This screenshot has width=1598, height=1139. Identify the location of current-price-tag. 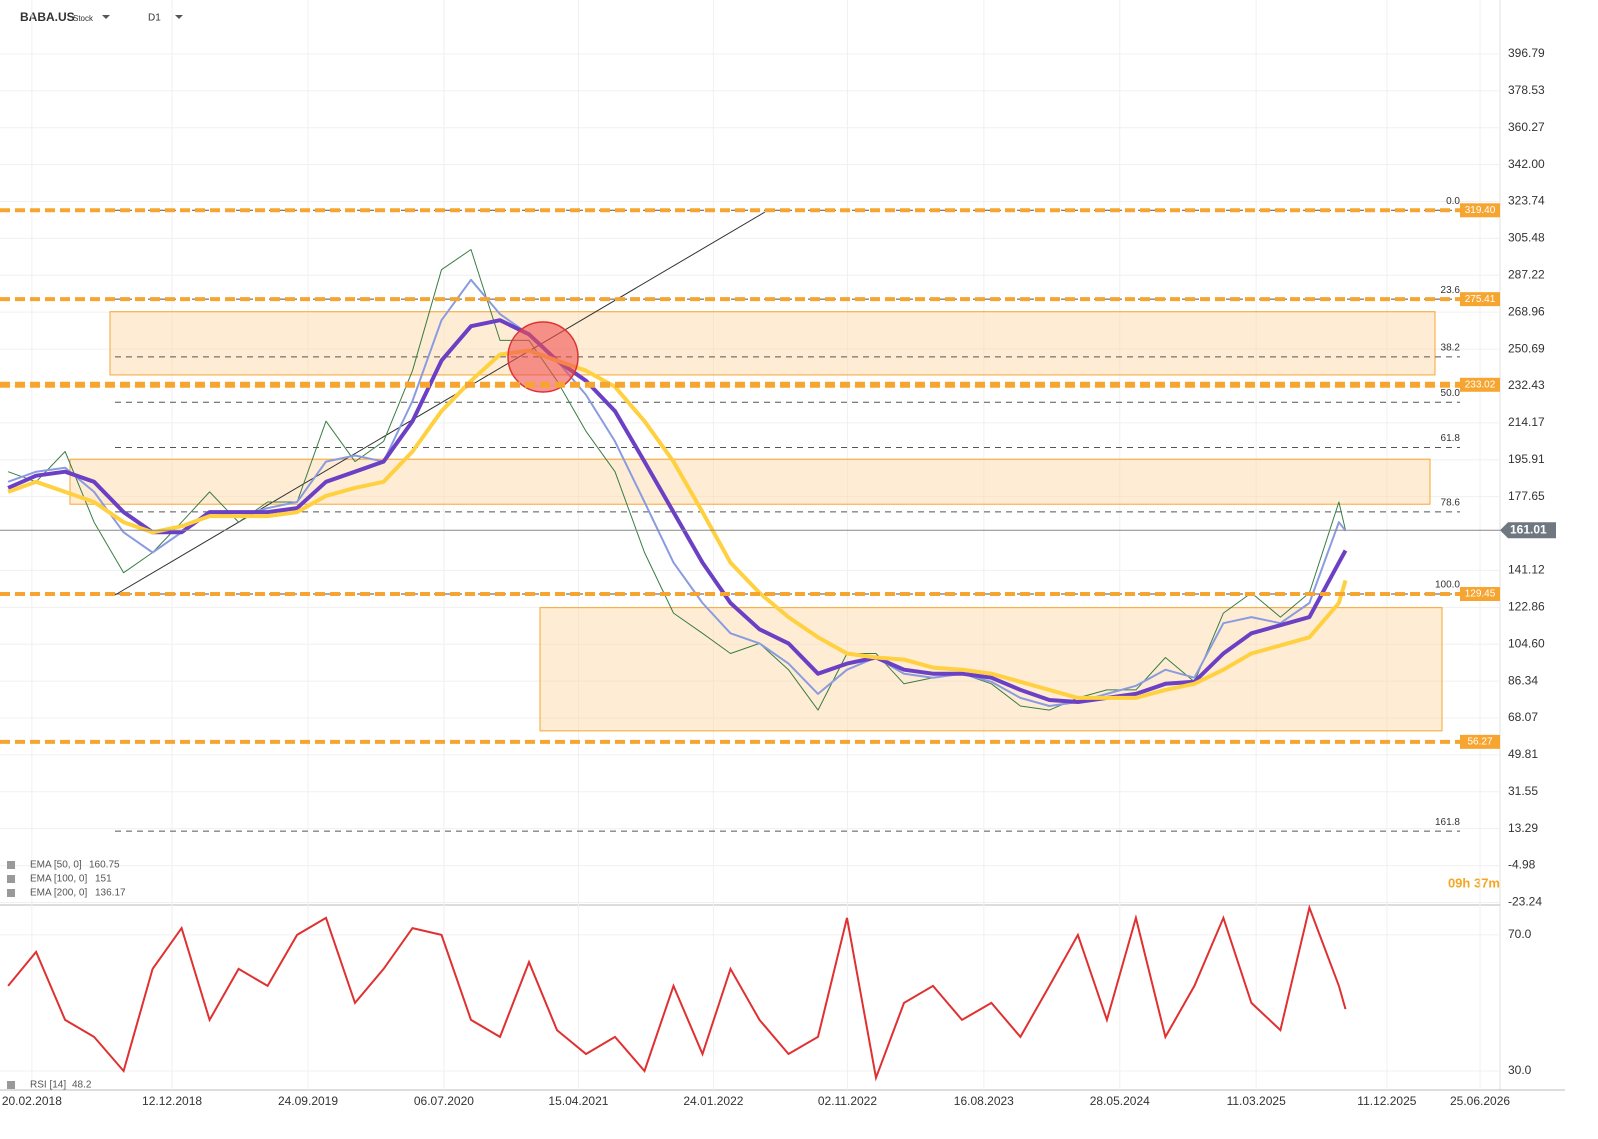
(1528, 530).